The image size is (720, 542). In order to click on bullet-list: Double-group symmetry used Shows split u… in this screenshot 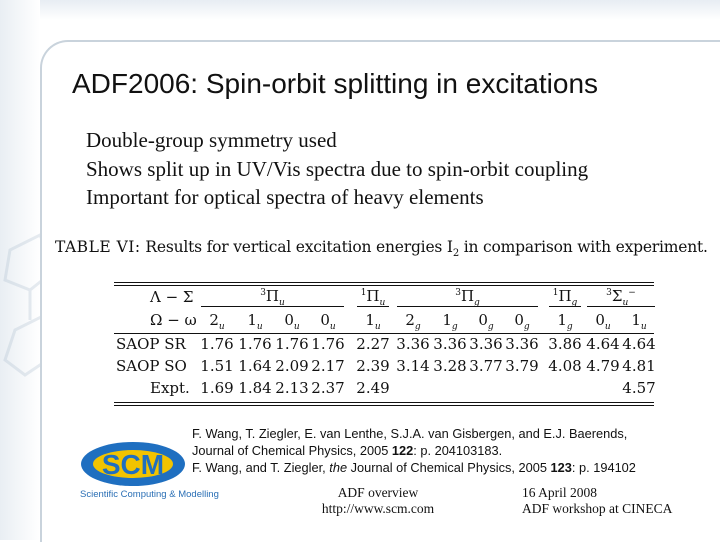, I will do `click(337, 169)`.